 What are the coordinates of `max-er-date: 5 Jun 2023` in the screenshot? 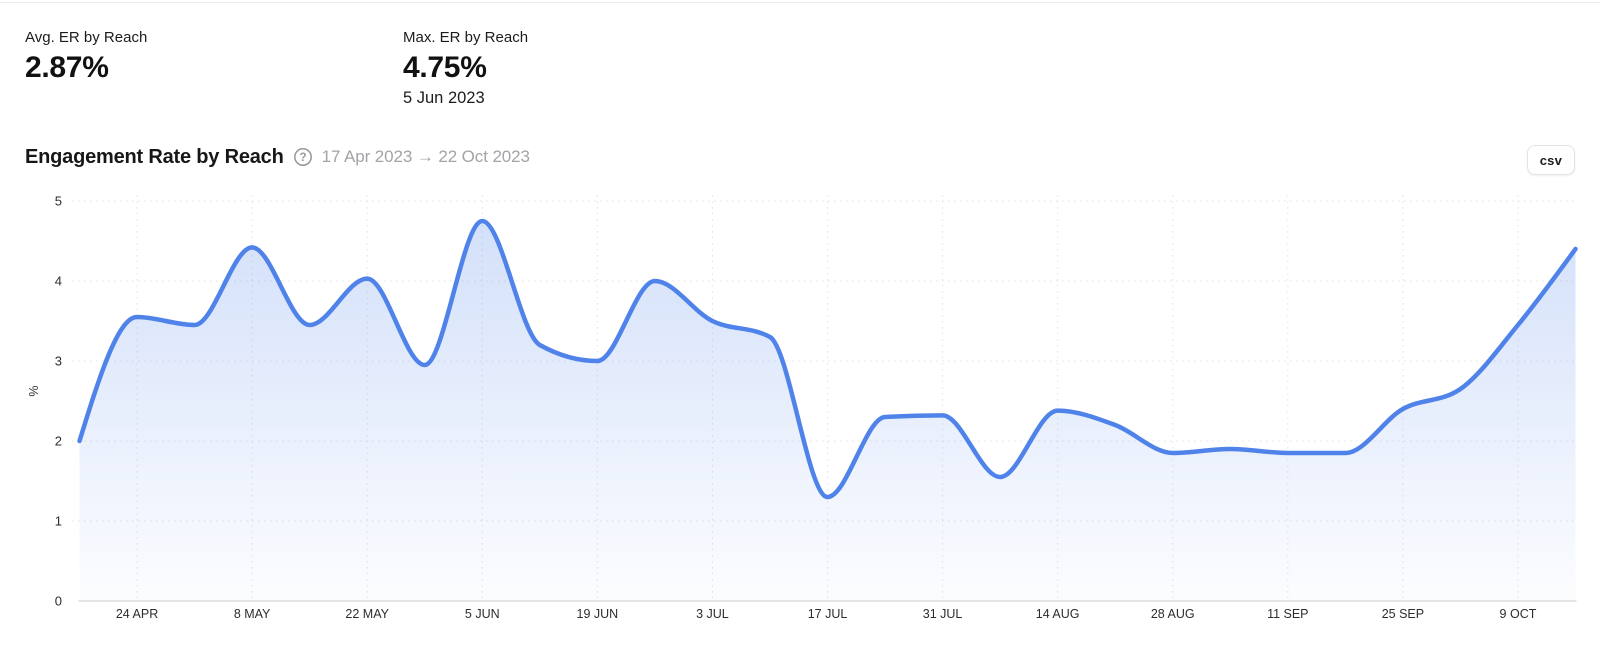 It's located at (444, 98).